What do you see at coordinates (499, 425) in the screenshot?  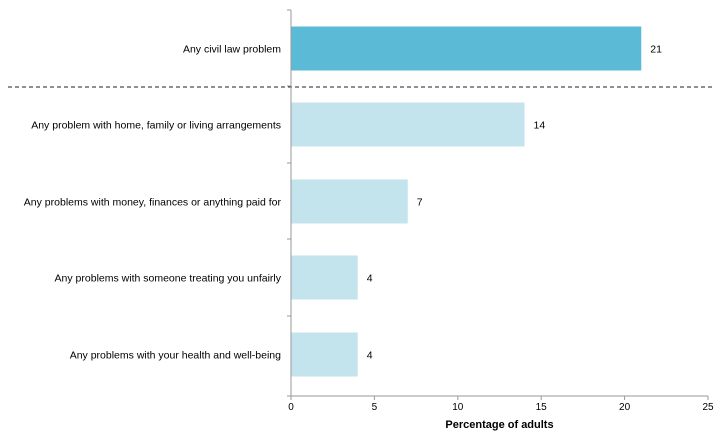 I see `x-axis-title: Percentage of adults` at bounding box center [499, 425].